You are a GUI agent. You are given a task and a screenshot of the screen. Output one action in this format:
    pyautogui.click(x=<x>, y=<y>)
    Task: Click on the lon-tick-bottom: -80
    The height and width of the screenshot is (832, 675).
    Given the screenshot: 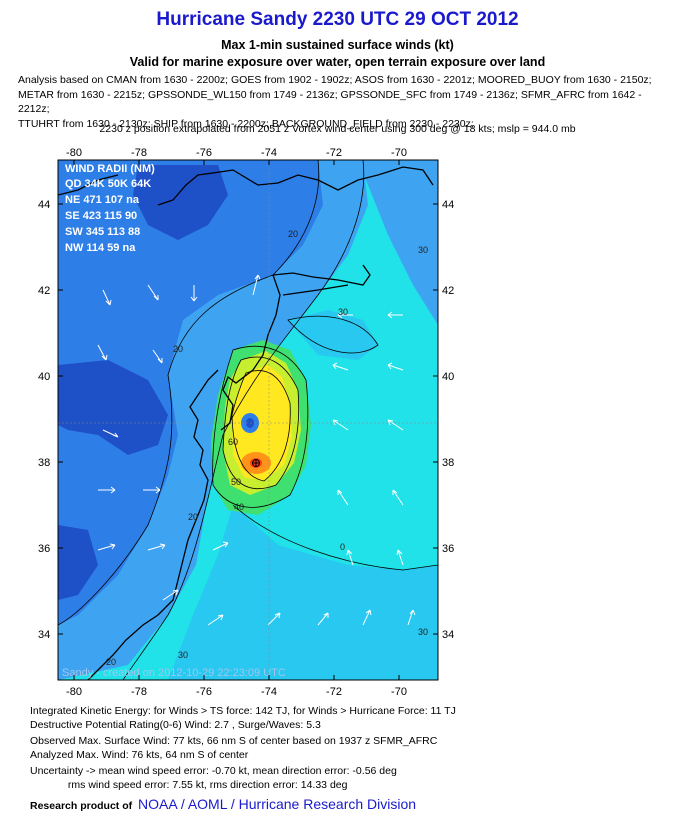 What is the action you would take?
    pyautogui.click(x=74, y=692)
    